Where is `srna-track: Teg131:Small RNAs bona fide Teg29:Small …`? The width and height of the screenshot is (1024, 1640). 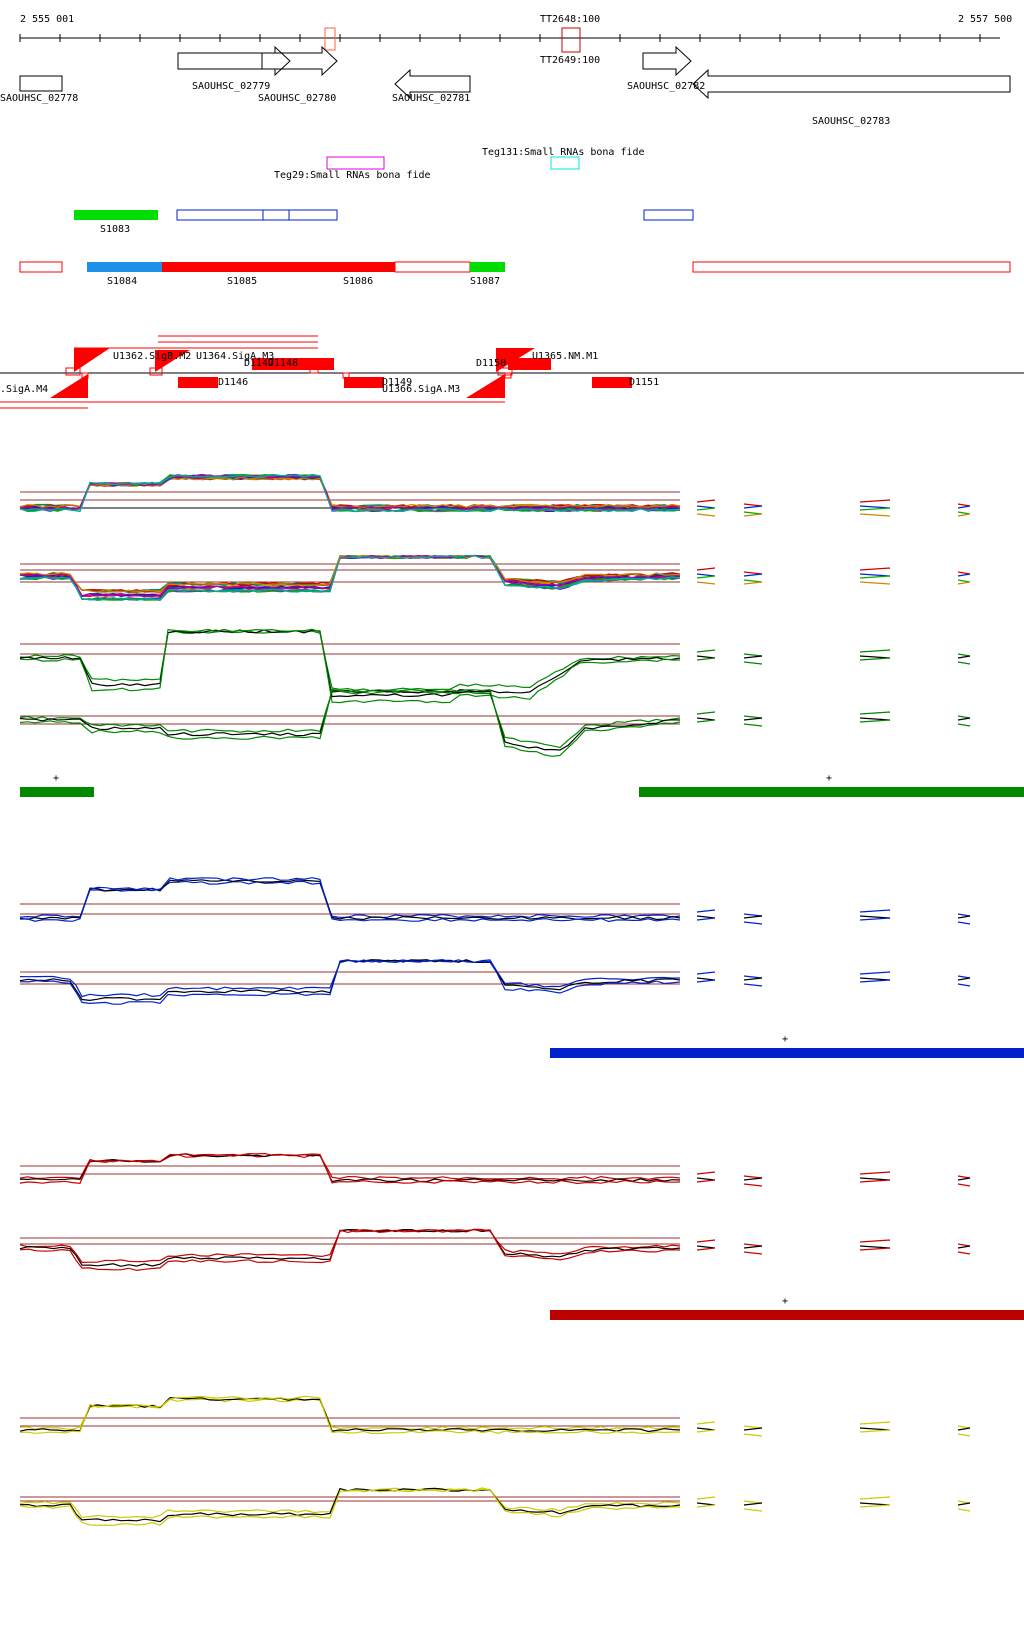 srna-track: Teg131:Small RNAs bona fide Teg29:Small … is located at coordinates (459, 164).